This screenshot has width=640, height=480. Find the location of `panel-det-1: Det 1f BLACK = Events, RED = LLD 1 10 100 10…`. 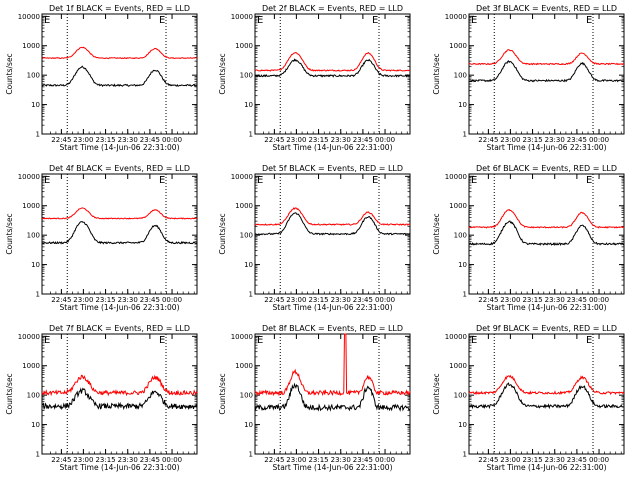

panel-det-1: Det 1f BLACK = Events, RED = LLD 1 10 100 10… is located at coordinates (101, 78).